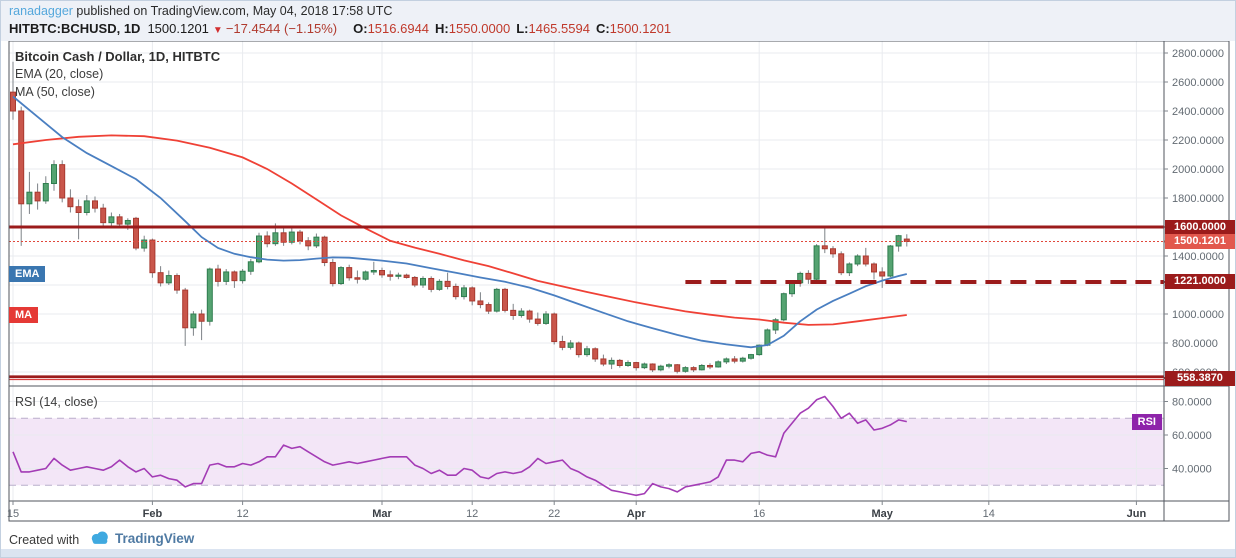 The width and height of the screenshot is (1236, 558). I want to click on svg-text: 2400.0000, so click(1198, 112).